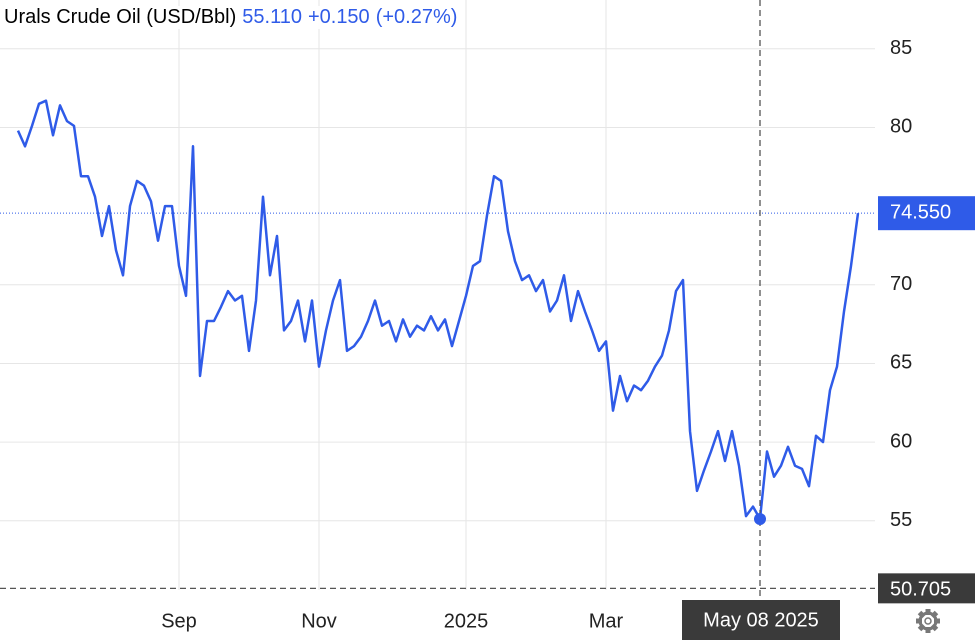 This screenshot has height=640, width=975. What do you see at coordinates (338, 17) in the screenshot?
I see `hover-change: +0.150` at bounding box center [338, 17].